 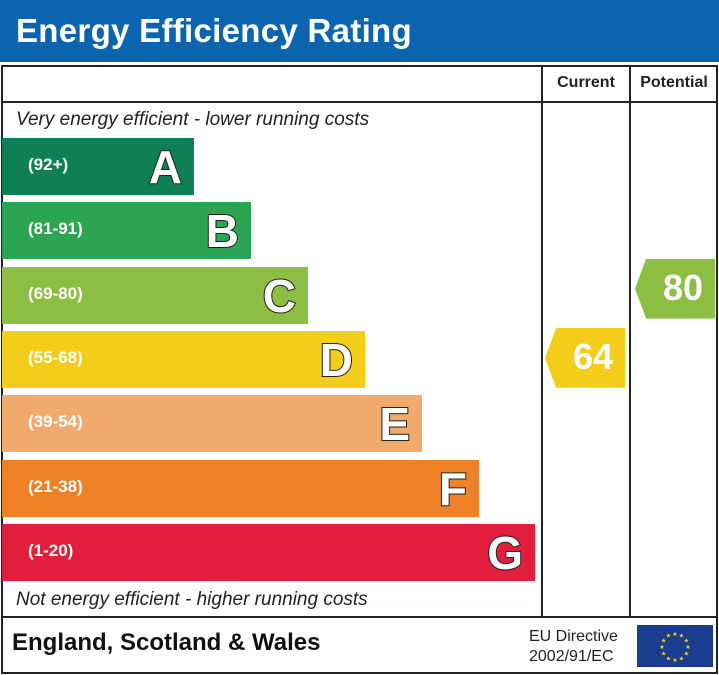 I want to click on band-range: (81-91), so click(x=55, y=229).